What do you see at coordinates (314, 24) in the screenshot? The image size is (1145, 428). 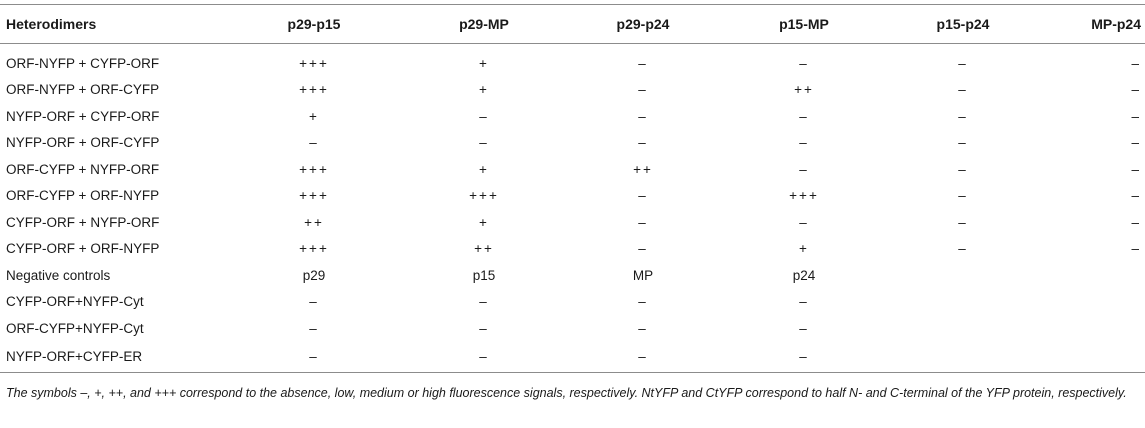 I see `header-p29-p15: p29-p15` at bounding box center [314, 24].